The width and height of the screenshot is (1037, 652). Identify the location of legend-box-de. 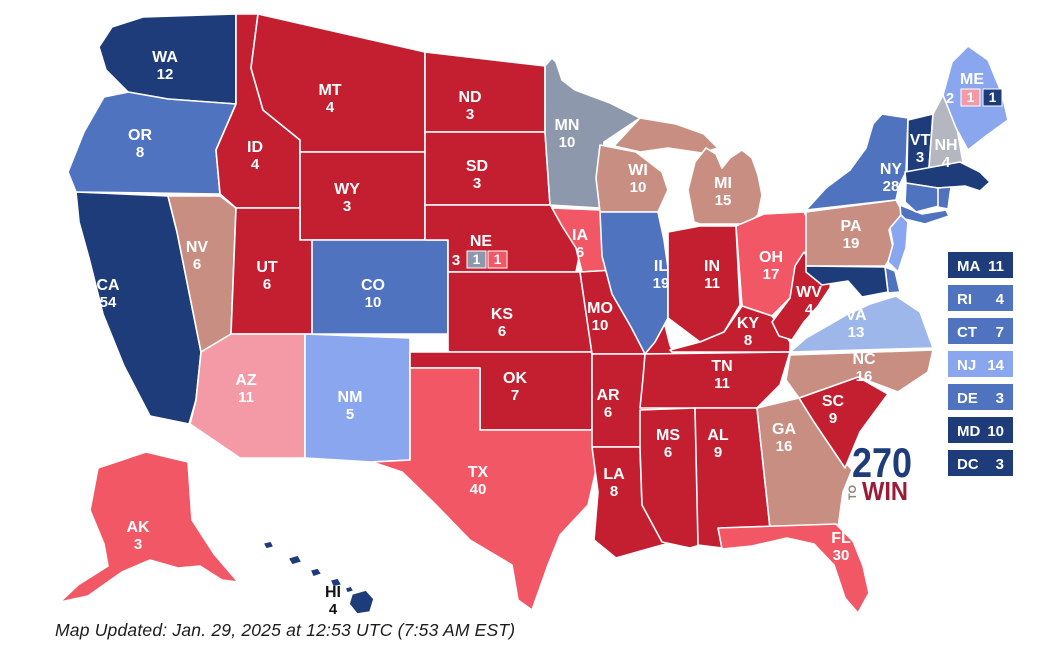
(980, 397).